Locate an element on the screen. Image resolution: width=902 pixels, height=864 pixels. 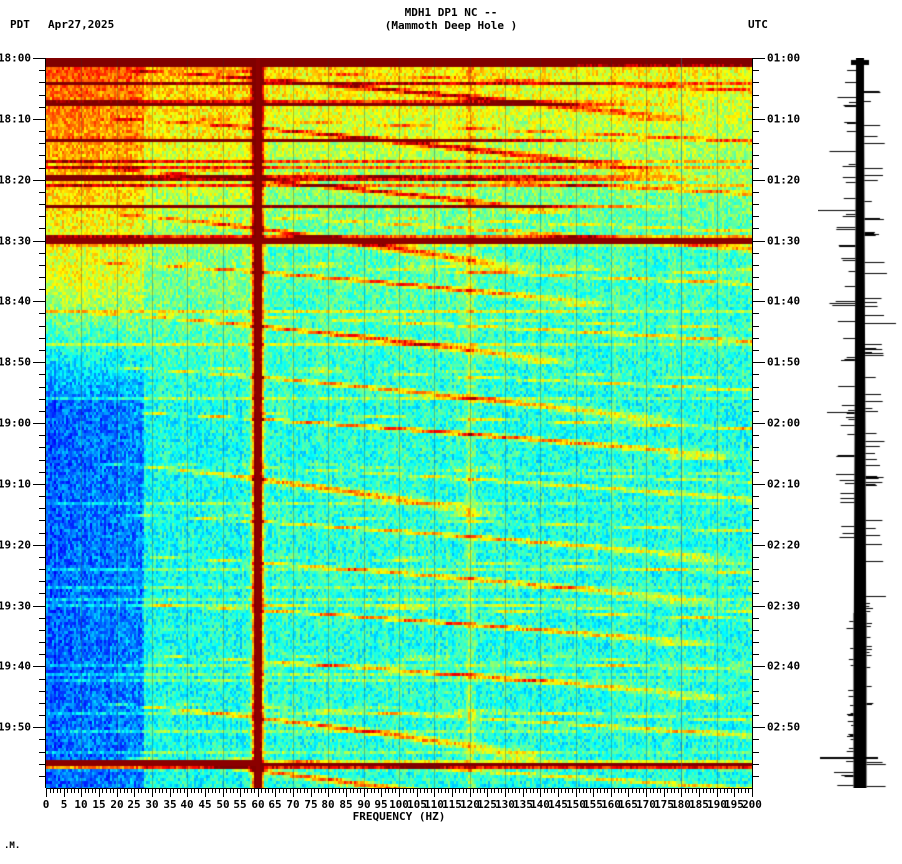
station-subtitle: (Mammoth Deep Hole ) is located at coordinates (451, 25).